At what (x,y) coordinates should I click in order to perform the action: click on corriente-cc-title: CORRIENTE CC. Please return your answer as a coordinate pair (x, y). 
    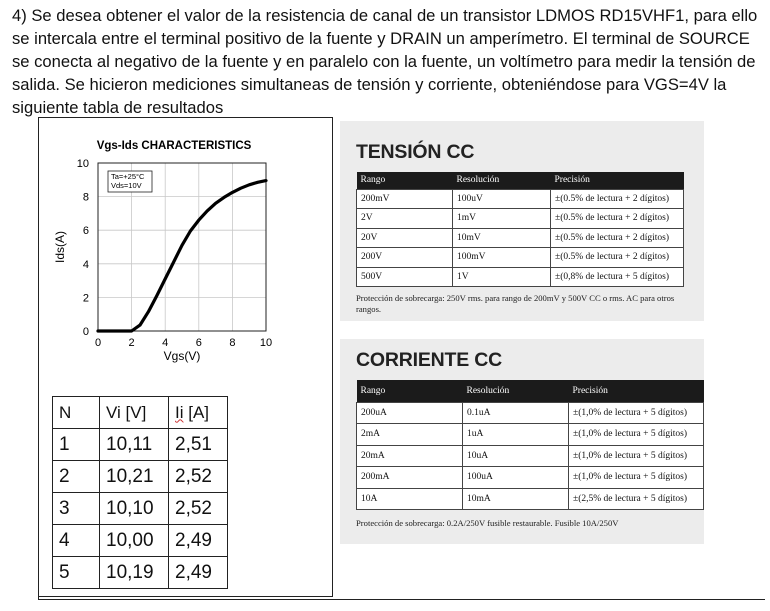
    Looking at the image, I should click on (429, 360).